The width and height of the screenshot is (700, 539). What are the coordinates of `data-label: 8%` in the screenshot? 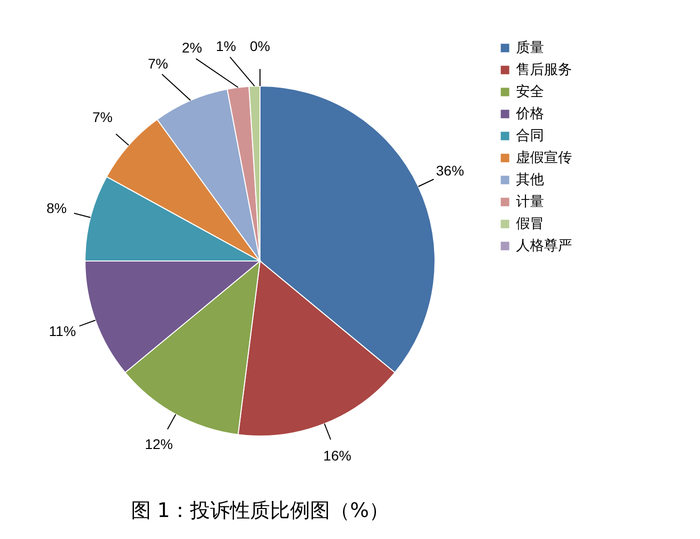 It's located at (56, 208).